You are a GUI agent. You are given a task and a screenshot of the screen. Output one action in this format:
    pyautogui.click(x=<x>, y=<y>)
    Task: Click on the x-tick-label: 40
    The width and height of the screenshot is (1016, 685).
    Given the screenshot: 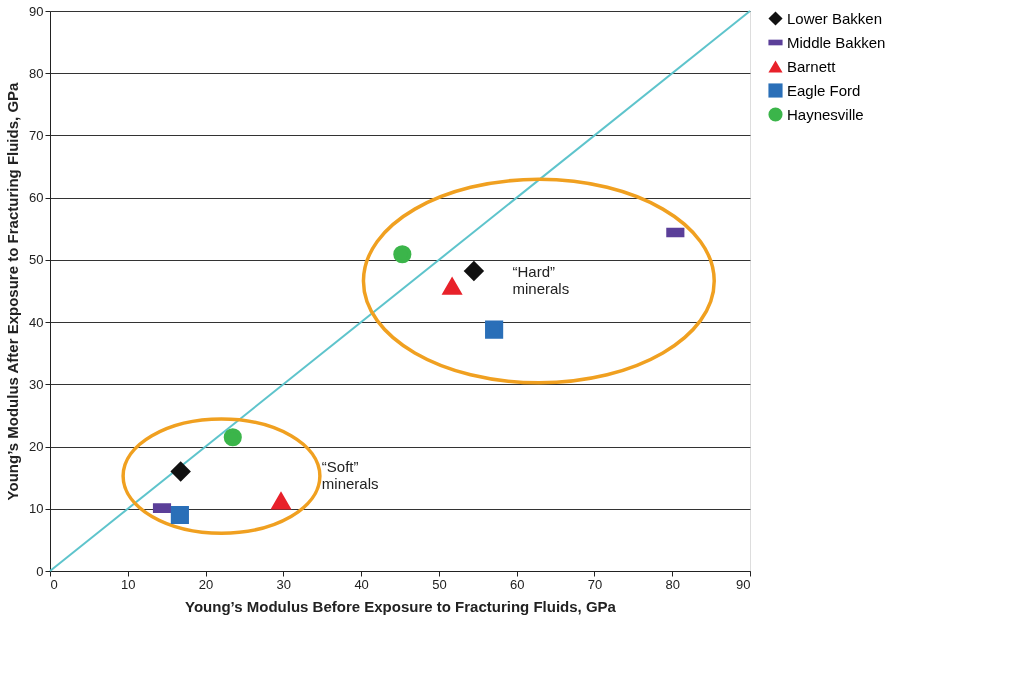 What is the action you would take?
    pyautogui.click(x=361, y=584)
    